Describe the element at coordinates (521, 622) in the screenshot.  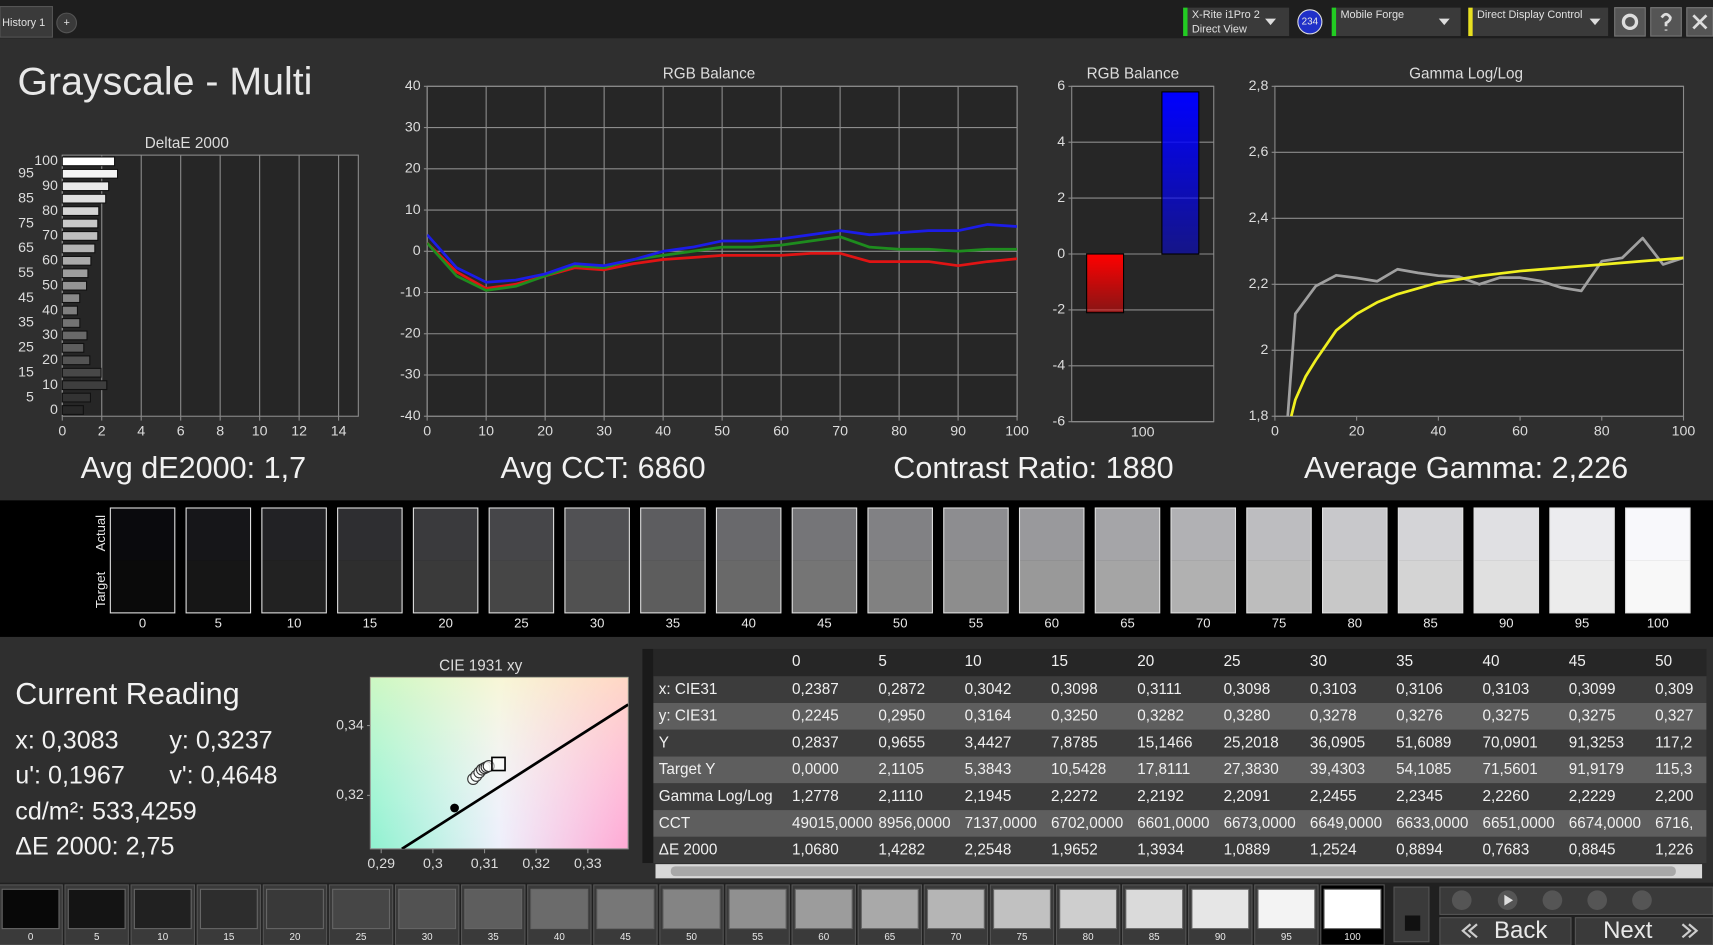
I see `swatch-label: 25` at that location.